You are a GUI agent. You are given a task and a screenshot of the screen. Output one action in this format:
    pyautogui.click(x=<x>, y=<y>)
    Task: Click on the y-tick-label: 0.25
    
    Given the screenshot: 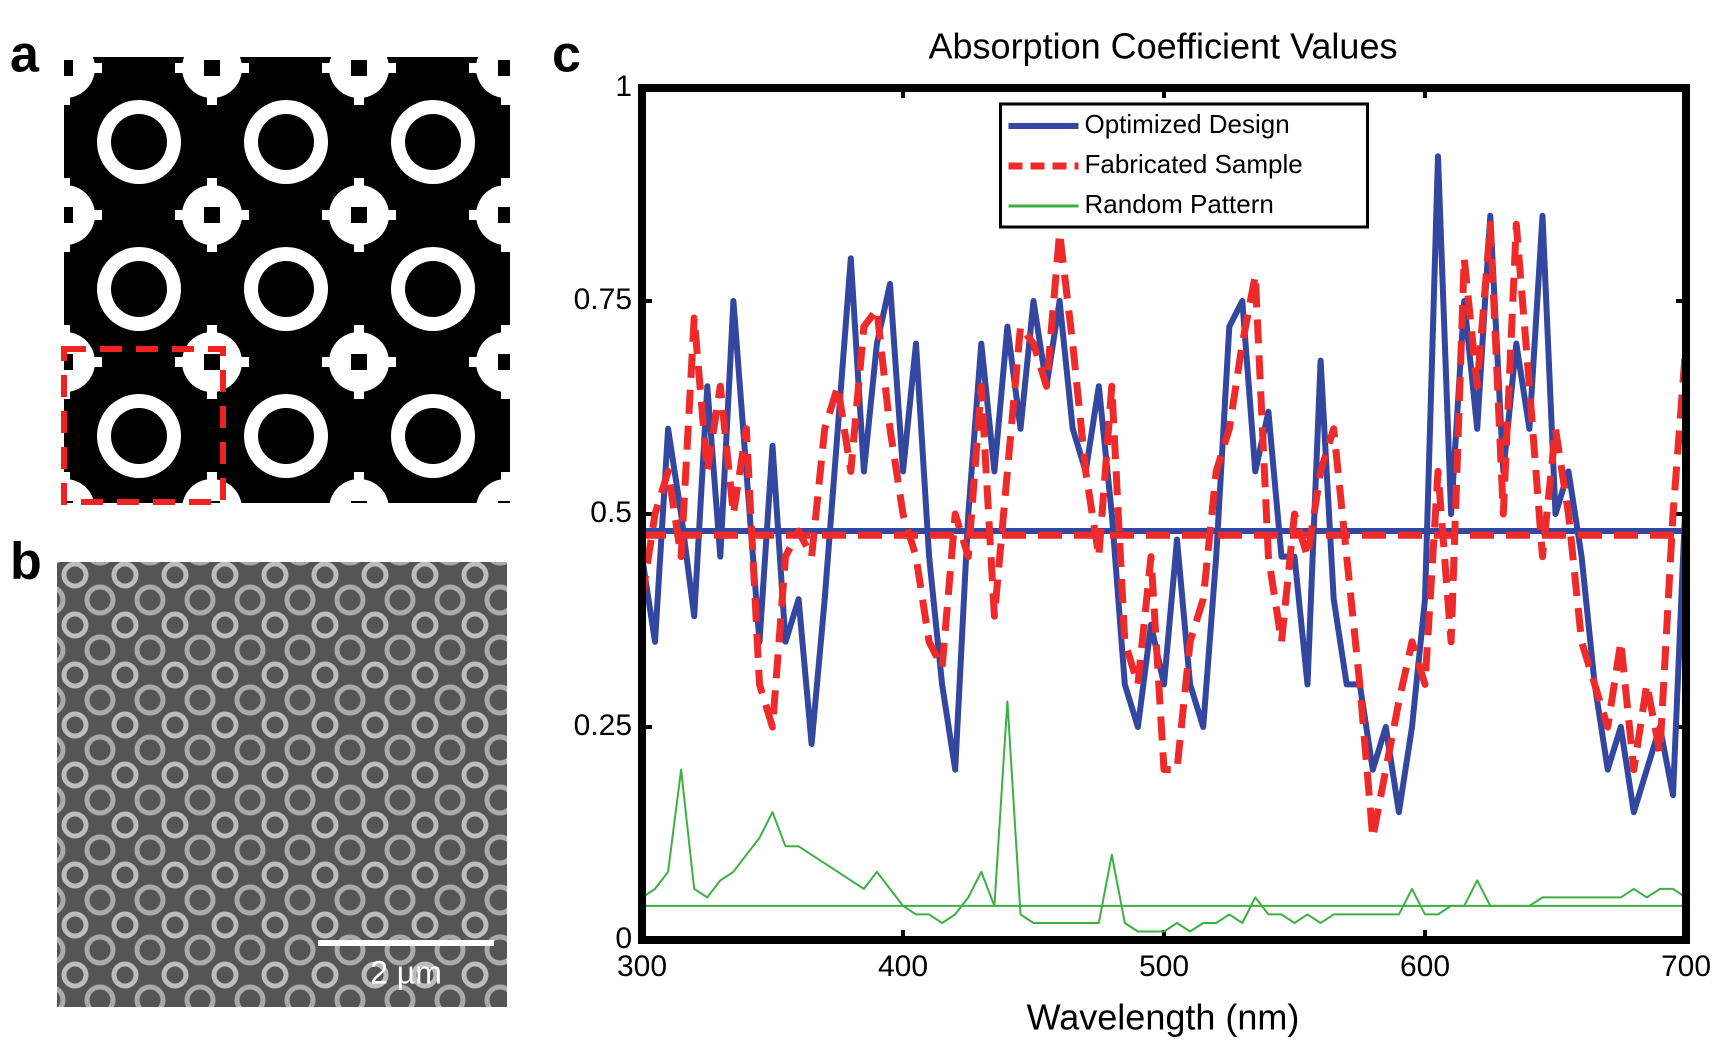 What is the action you would take?
    pyautogui.click(x=603, y=725)
    